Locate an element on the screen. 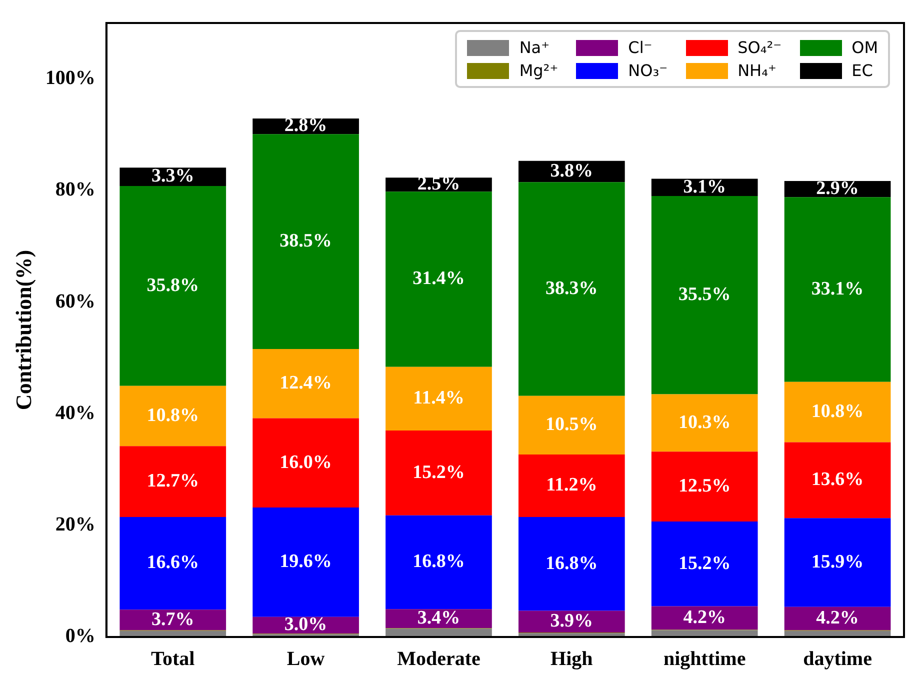 Image resolution: width=922 pixels, height=683 pixels. data-label: 12.5% is located at coordinates (704, 485).